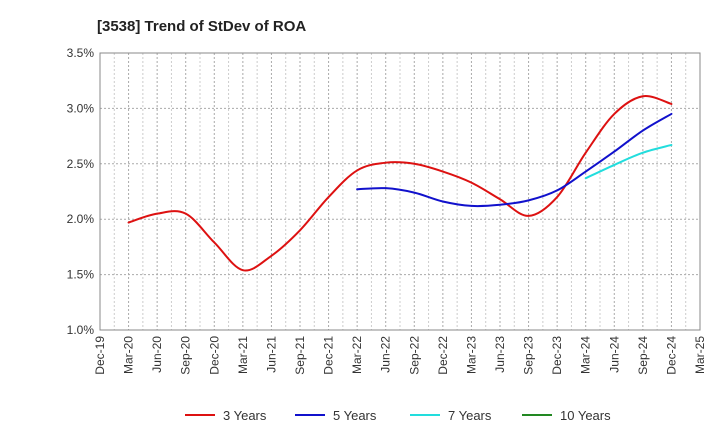 This screenshot has height=440, width=720. What do you see at coordinates (700, 355) in the screenshot?
I see `x-tick-label: Mar-25` at bounding box center [700, 355].